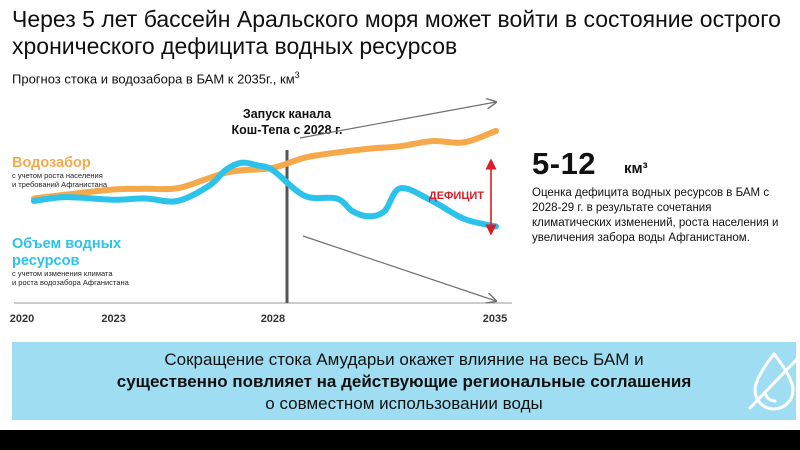 This screenshot has width=800, height=450. Describe the element at coordinates (495, 319) in the screenshot. I see `x-tick-label: 2035` at that location.